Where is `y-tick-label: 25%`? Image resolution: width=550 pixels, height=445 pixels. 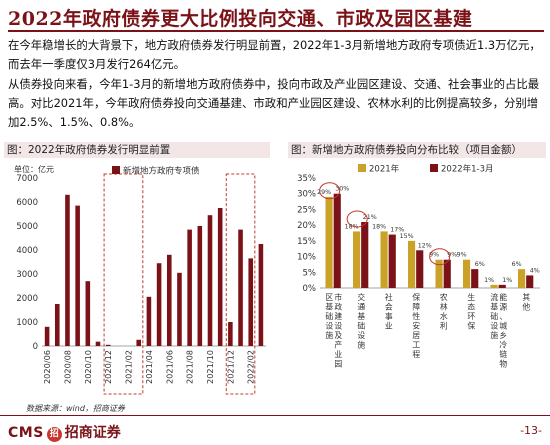
y-tick-label: 25% is located at coordinates (306, 210).